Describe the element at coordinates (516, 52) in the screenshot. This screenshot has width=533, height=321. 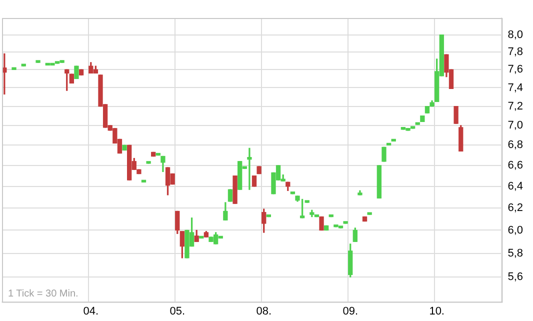
I see `y-tick-label: 7,8` at that location.